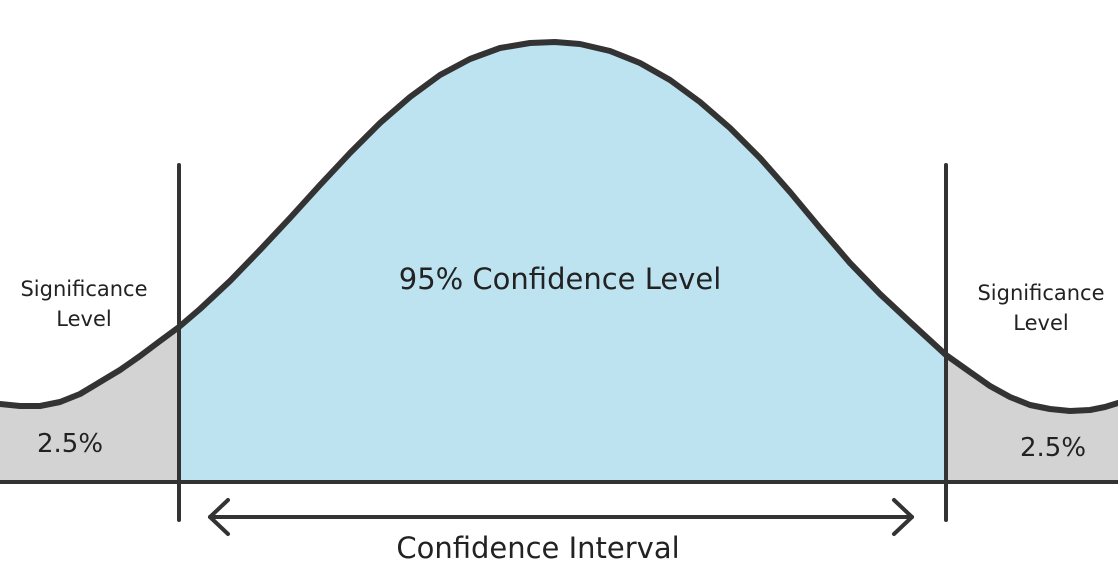  I want to click on right-tail-percent-label: 2.5%, so click(1053, 448).